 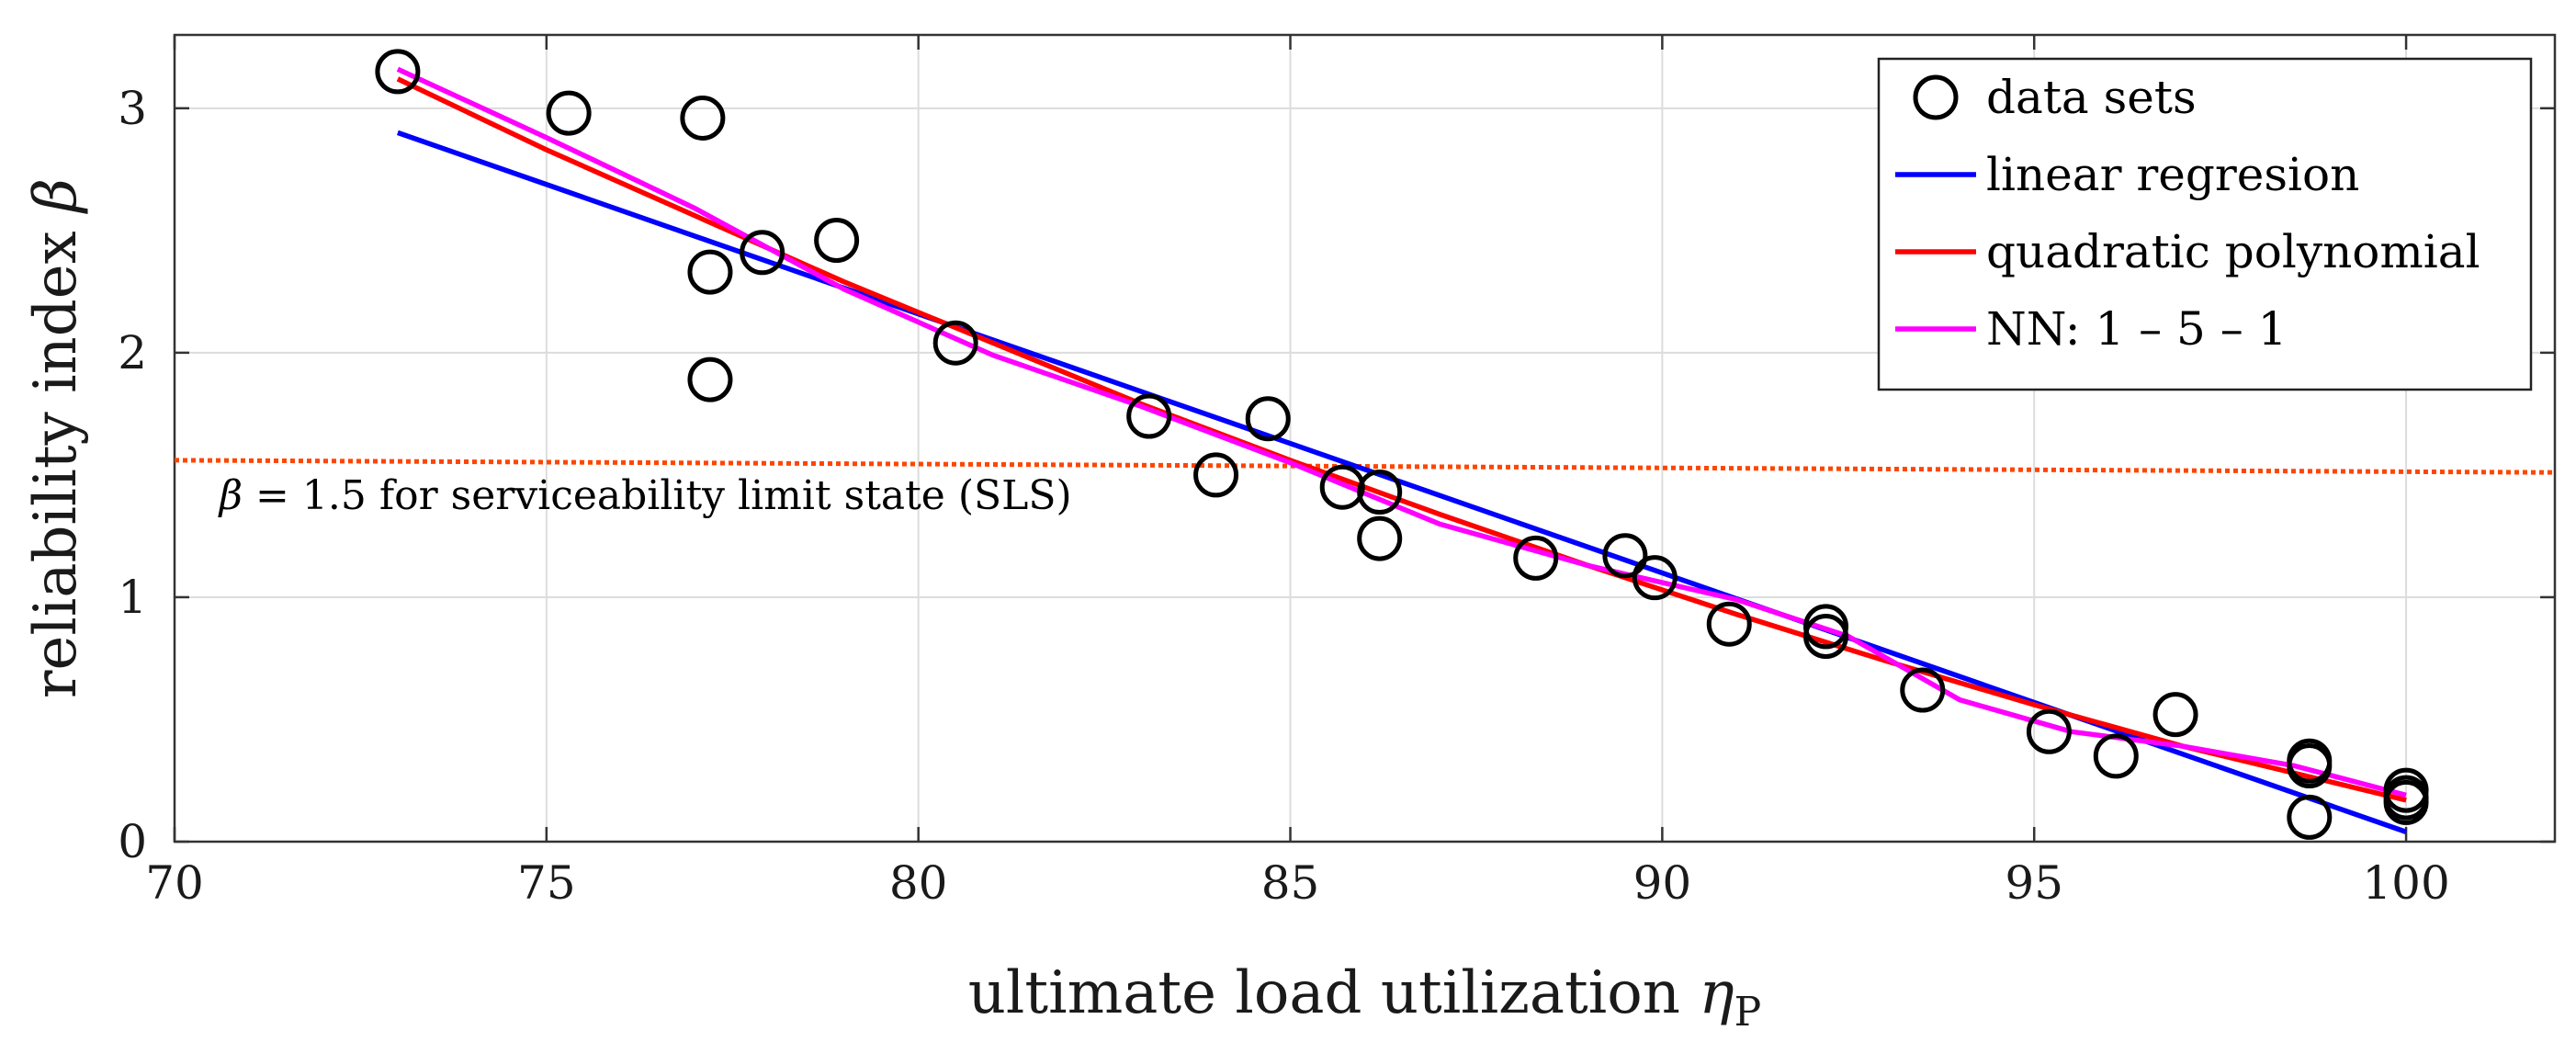 What do you see at coordinates (1365, 997) in the screenshot?
I see `x-axis-label: ultimate load utilization ηP` at bounding box center [1365, 997].